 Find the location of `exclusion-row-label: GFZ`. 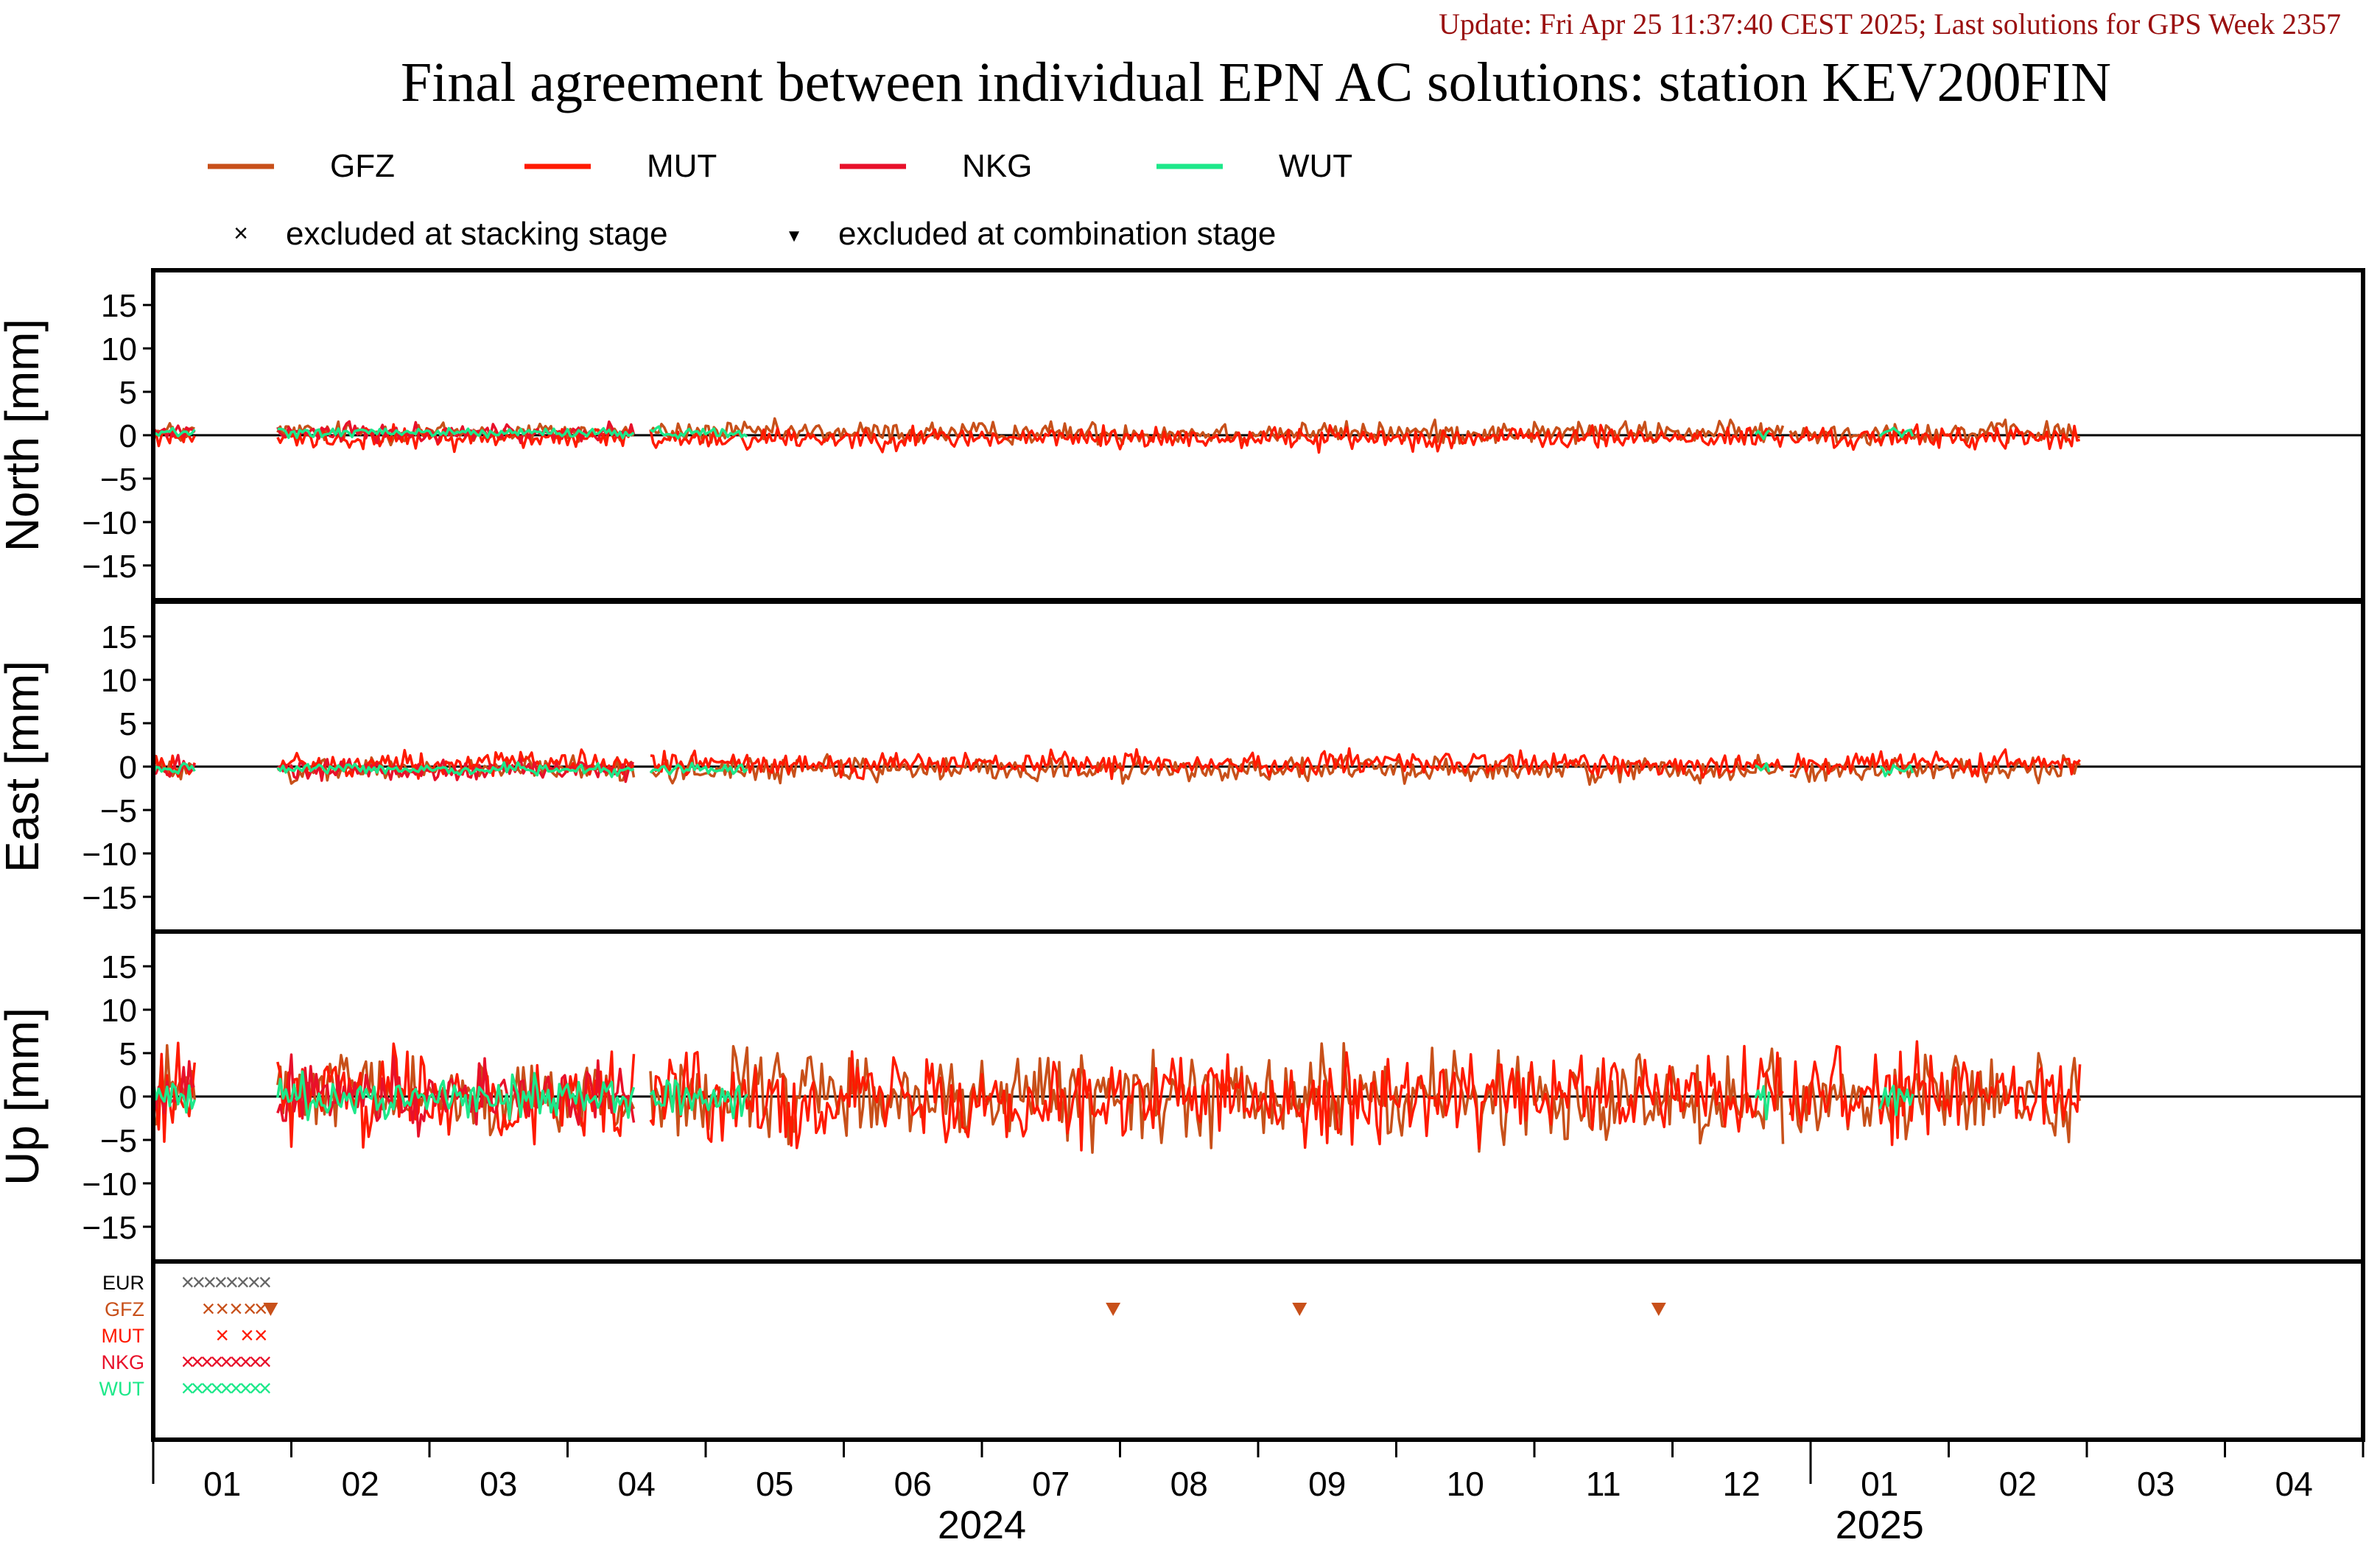

exclusion-row-label: GFZ is located at coordinates (124, 1309).